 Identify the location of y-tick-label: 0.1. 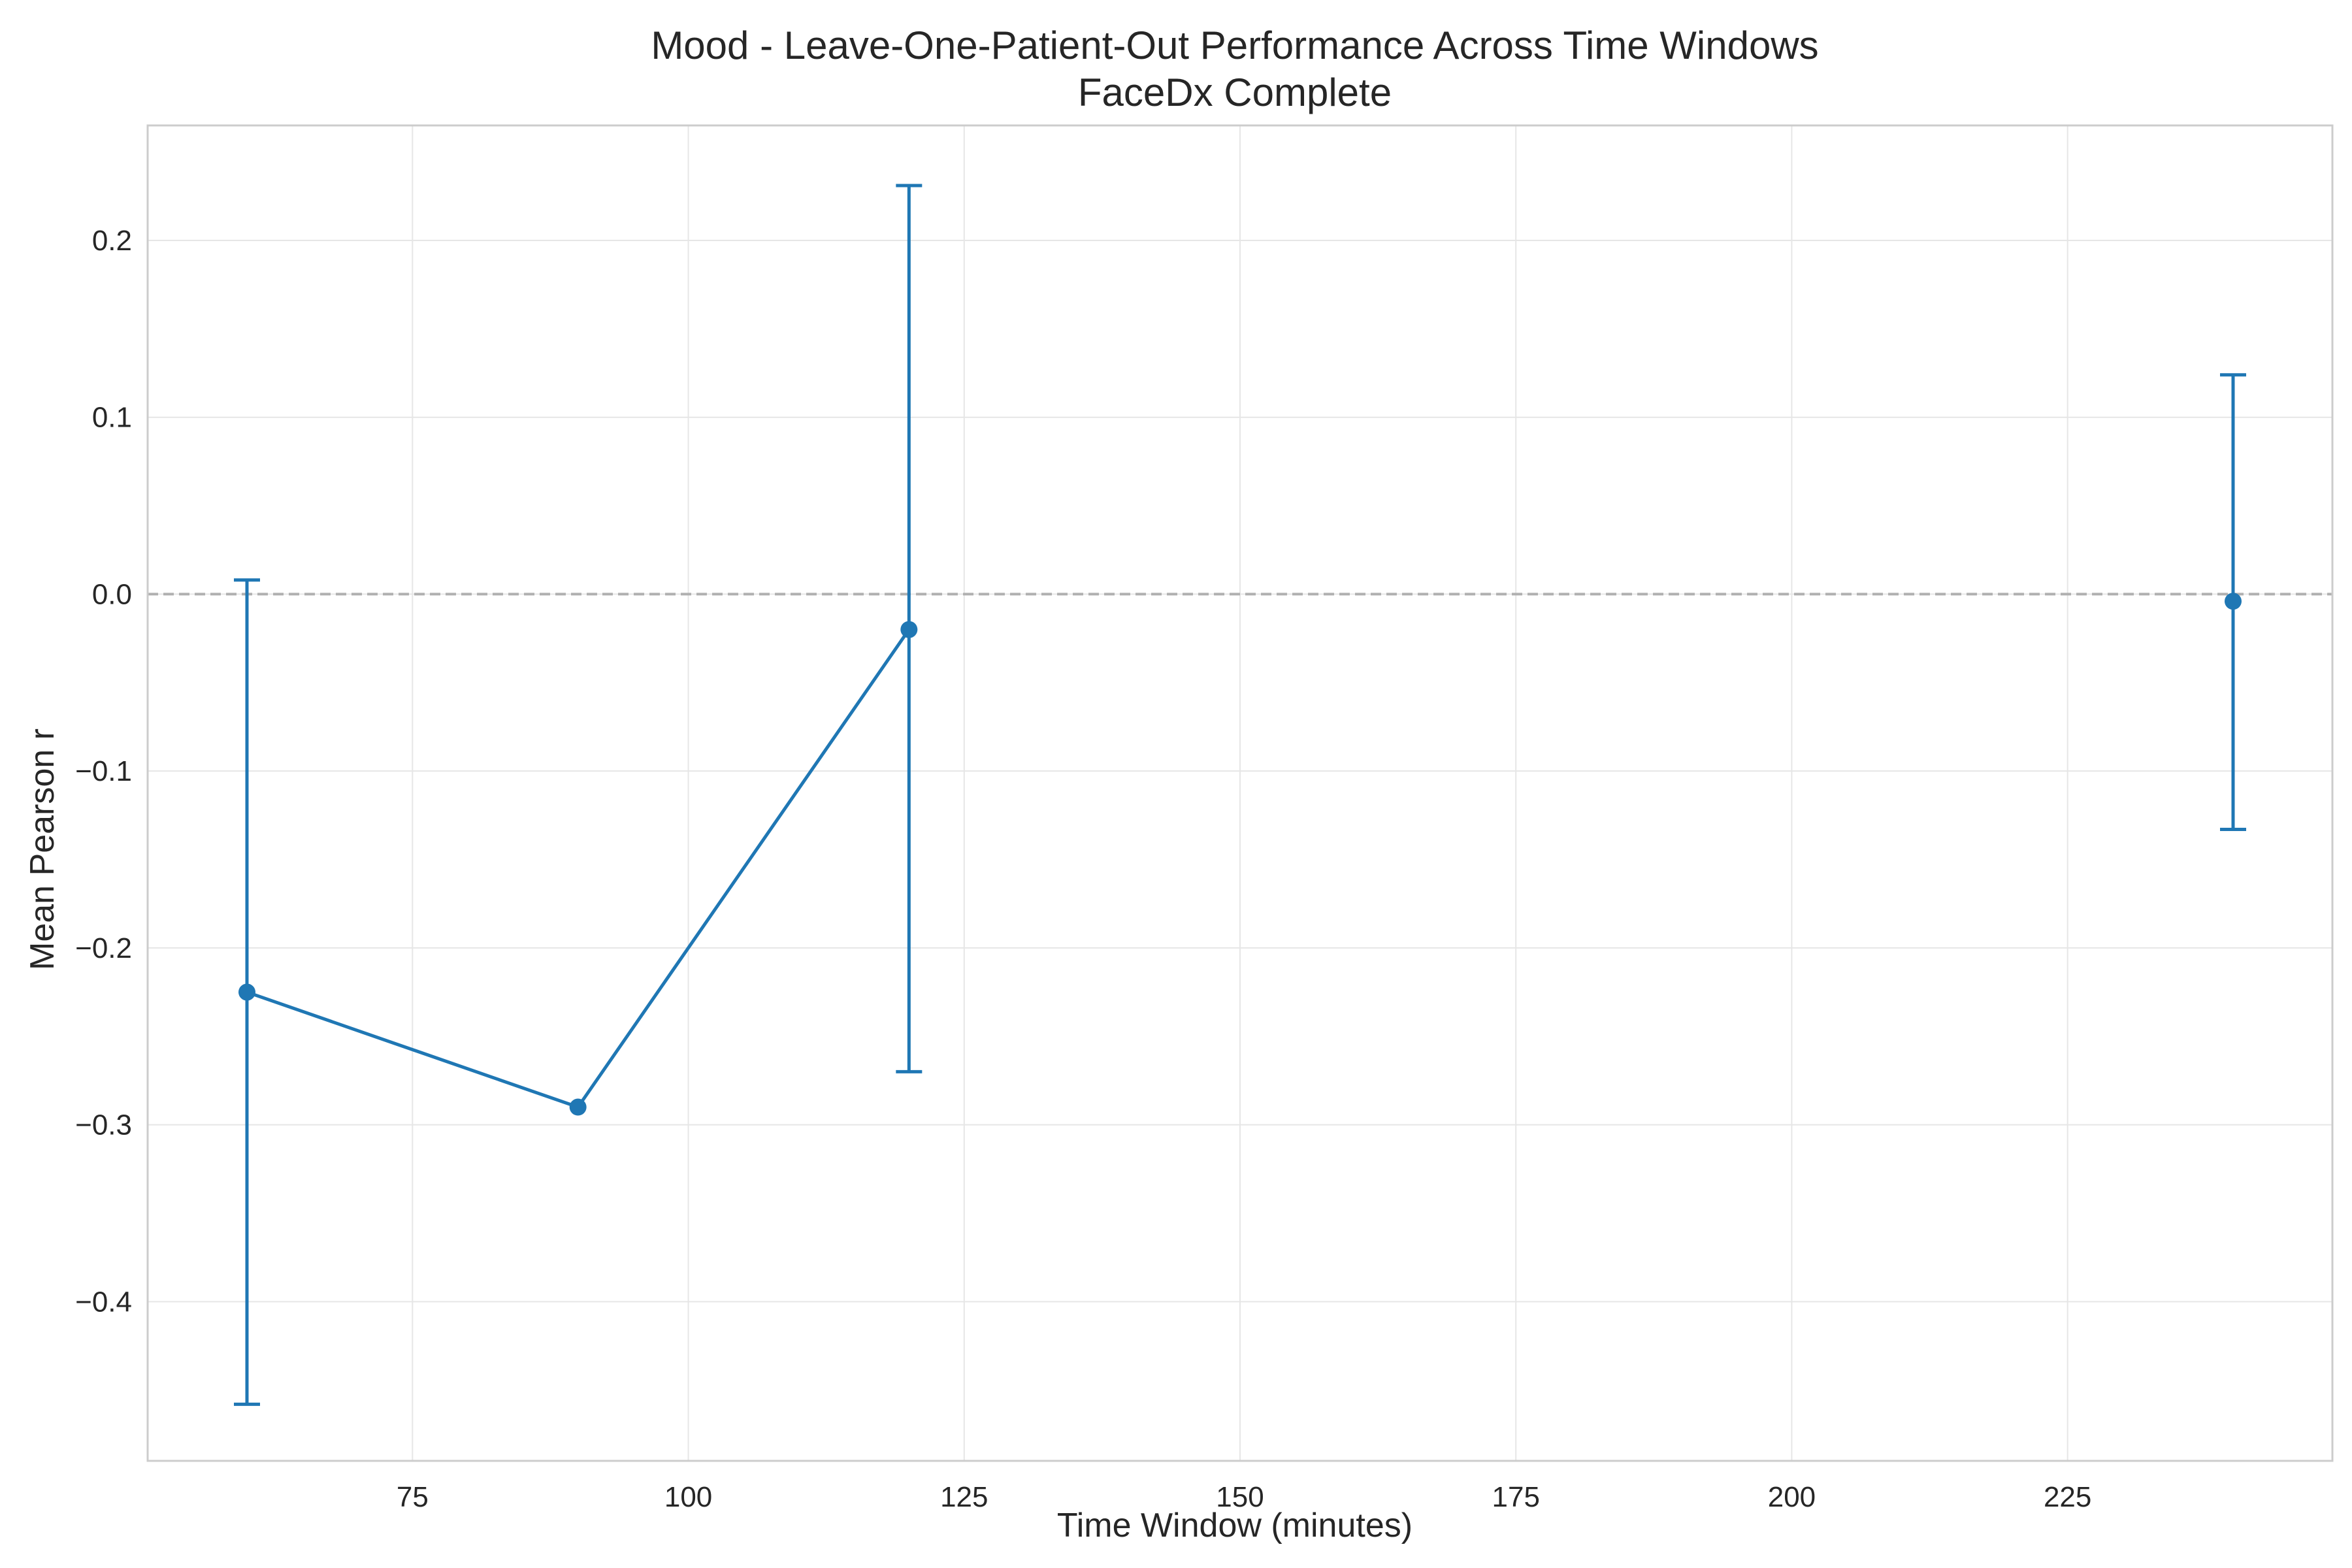
(112, 418).